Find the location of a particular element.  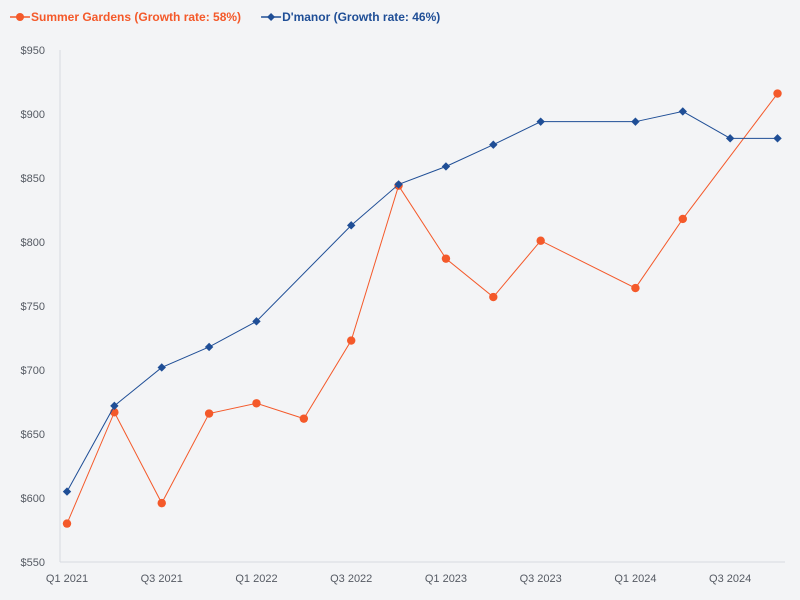

x-tick-label: Q1 2022 is located at coordinates (256, 579).